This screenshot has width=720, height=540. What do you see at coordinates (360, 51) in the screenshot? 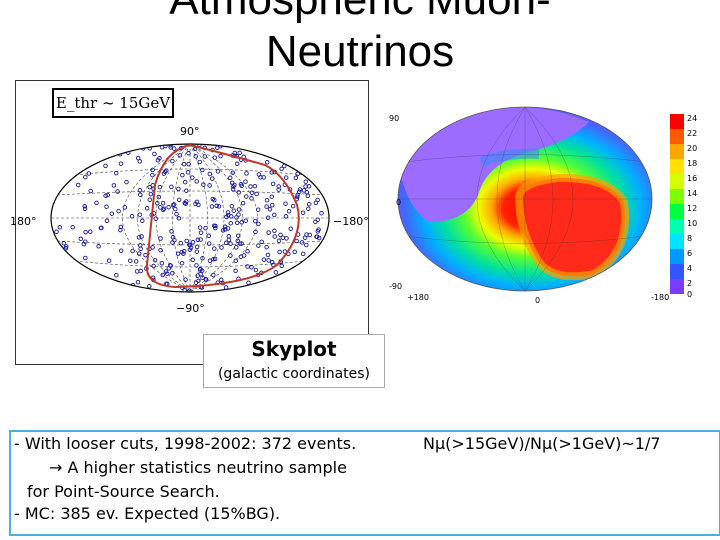
I see `slide-title-line2: Neutrinos` at bounding box center [360, 51].